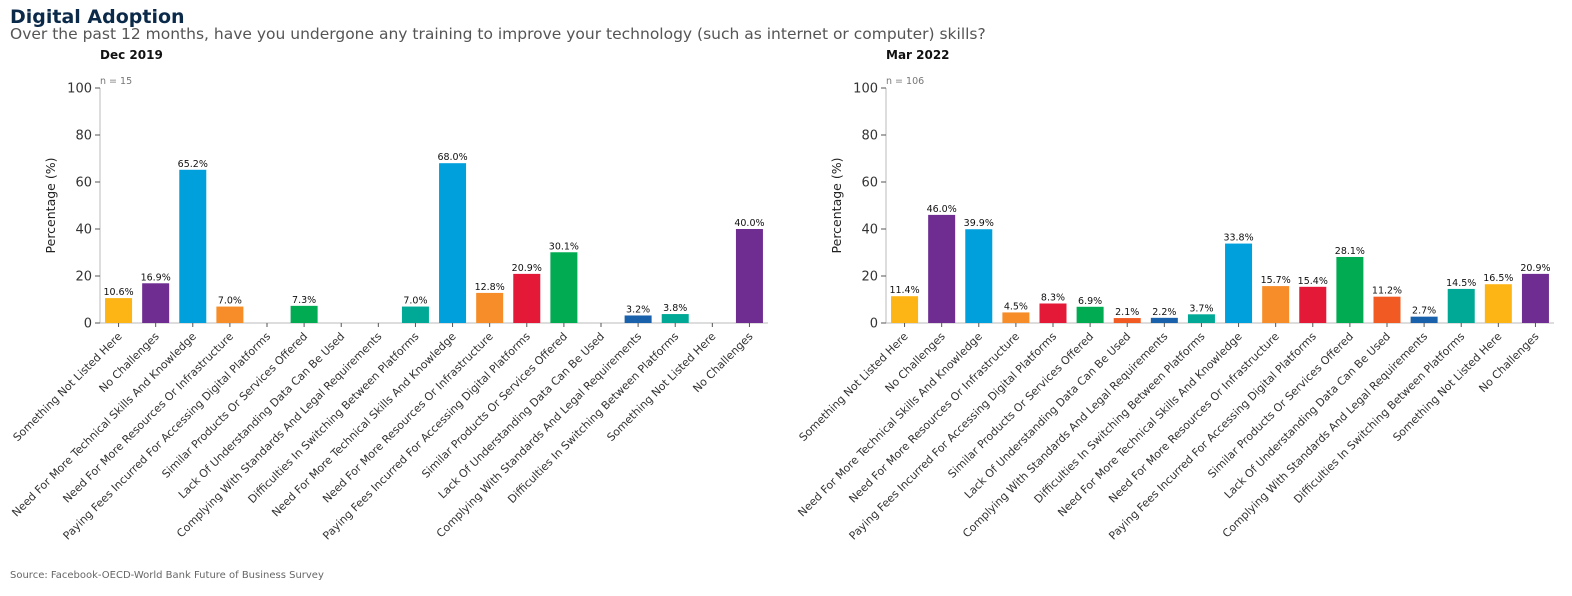 The height and width of the screenshot is (596, 1572). What do you see at coordinates (1127, 312) in the screenshot?
I see `data-label: 2.1%` at bounding box center [1127, 312].